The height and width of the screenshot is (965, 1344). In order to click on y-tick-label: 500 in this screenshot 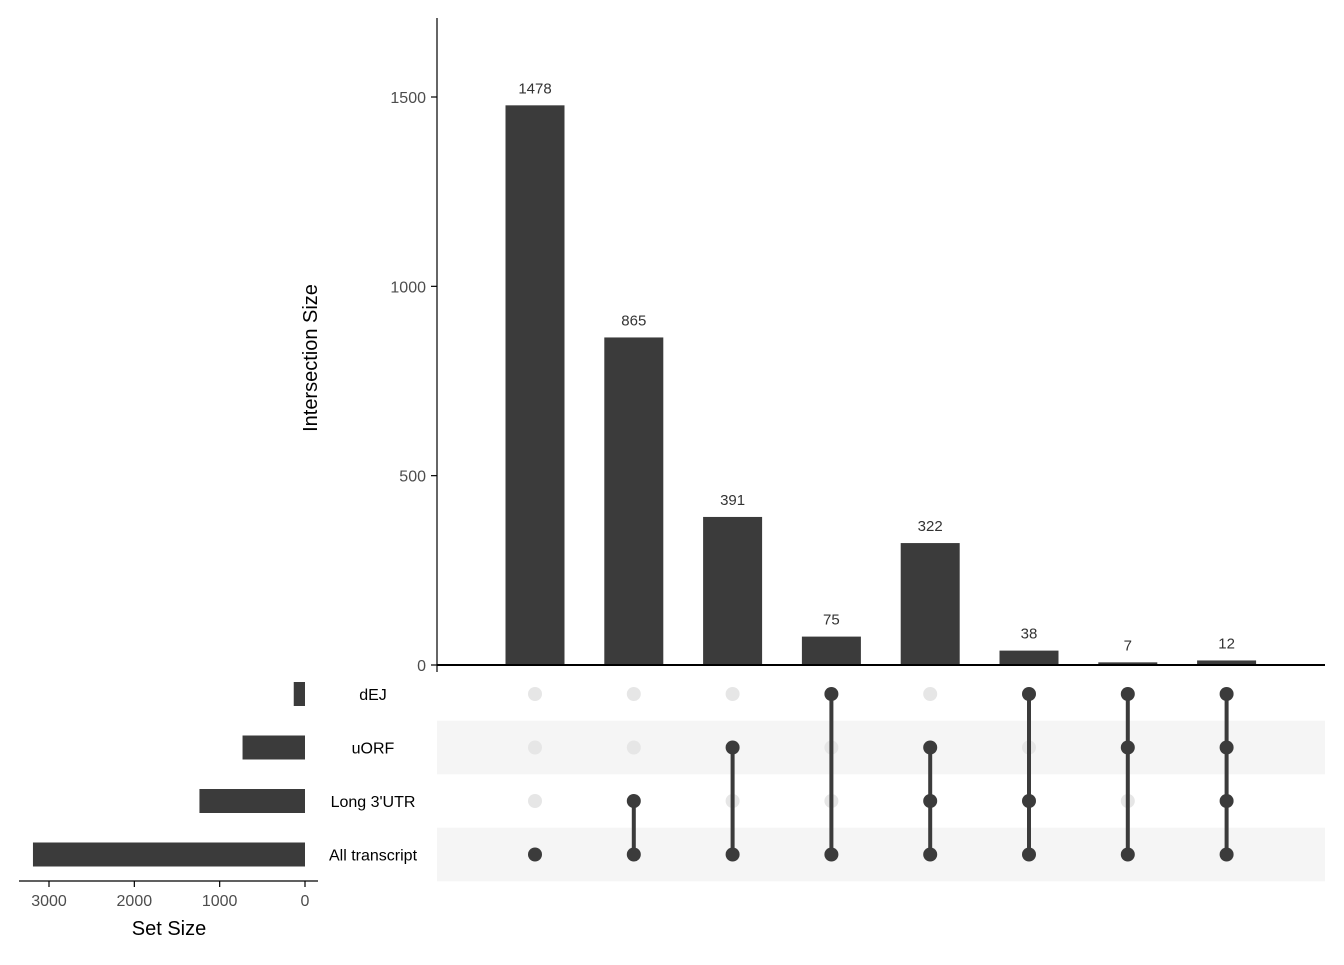, I will do `click(412, 477)`.